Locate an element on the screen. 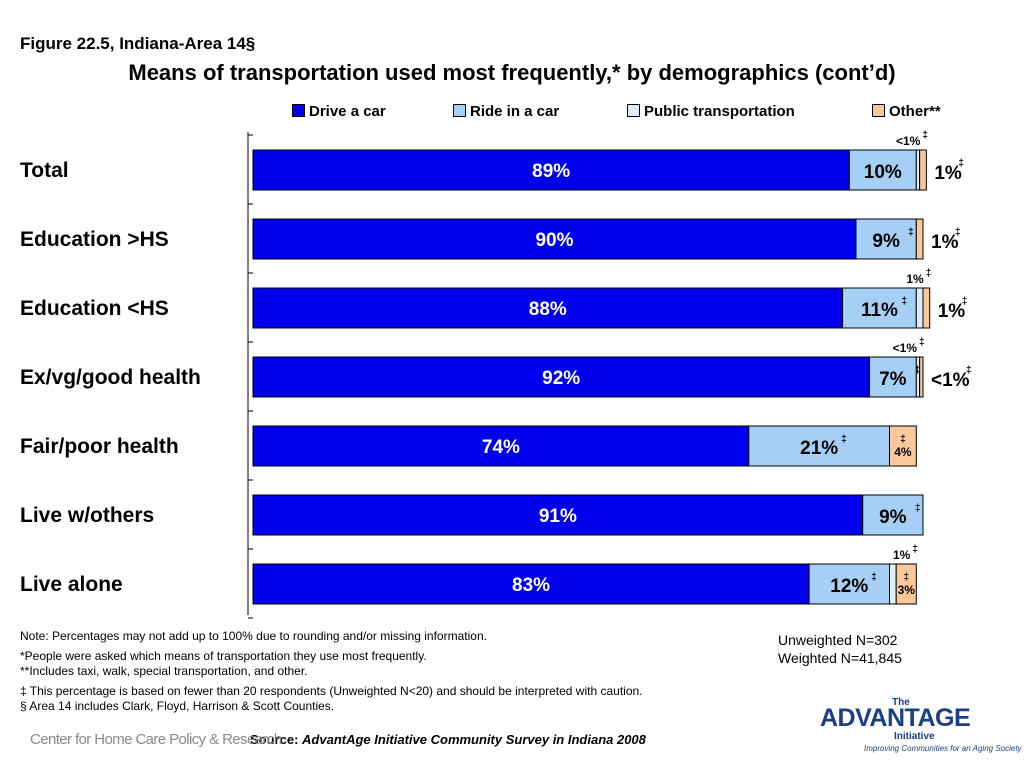 This screenshot has height=768, width=1024. logo-the: The is located at coordinates (901, 702).